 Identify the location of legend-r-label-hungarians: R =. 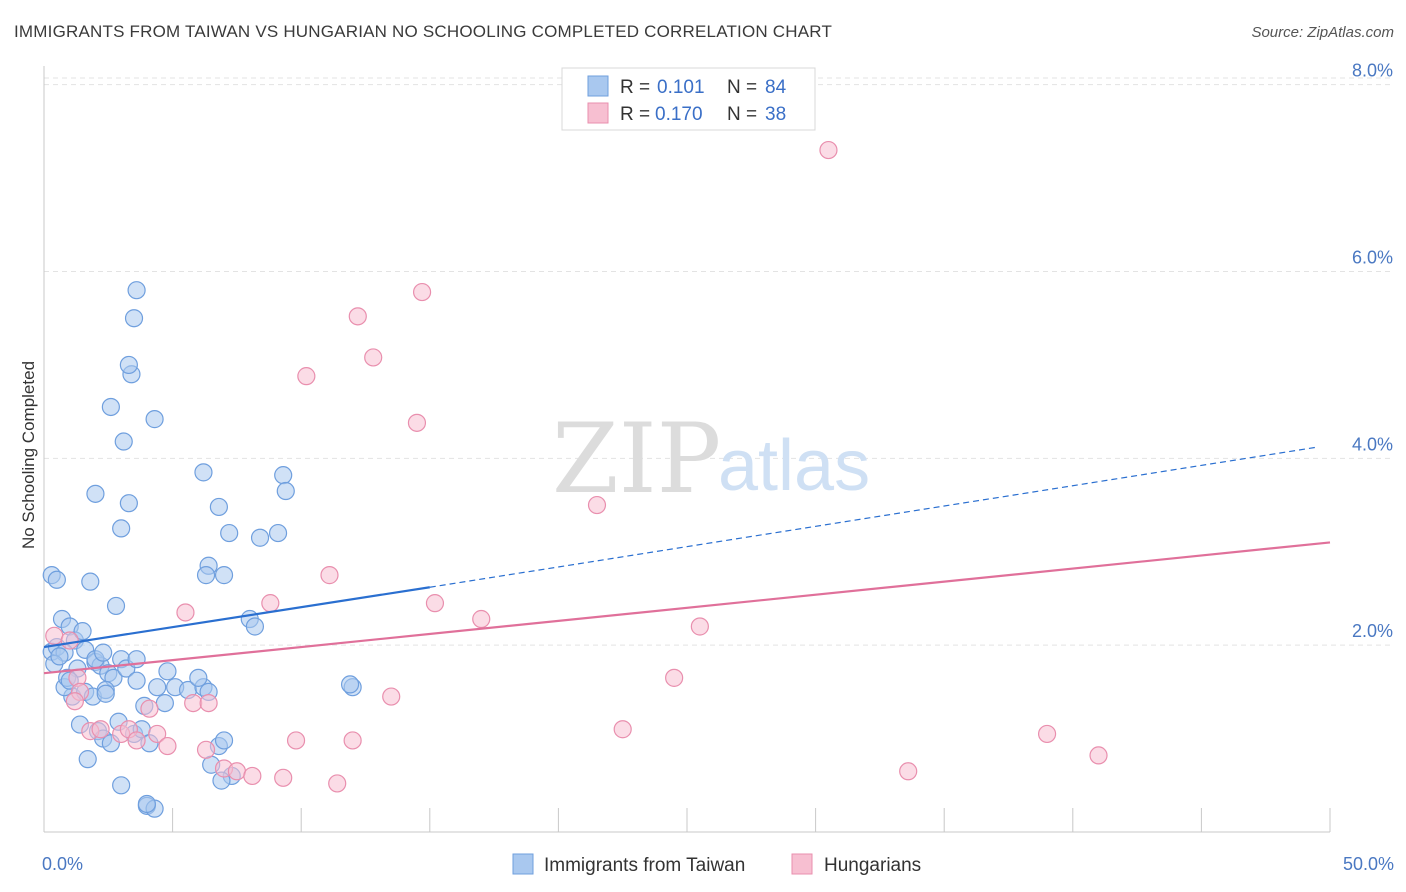
(635, 114).